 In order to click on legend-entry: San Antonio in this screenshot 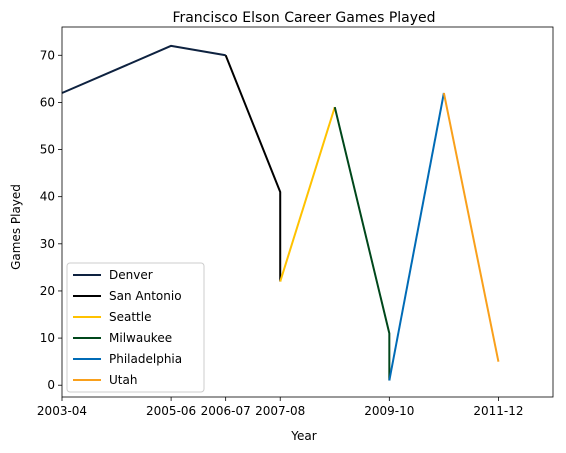, I will do `click(145, 296)`.